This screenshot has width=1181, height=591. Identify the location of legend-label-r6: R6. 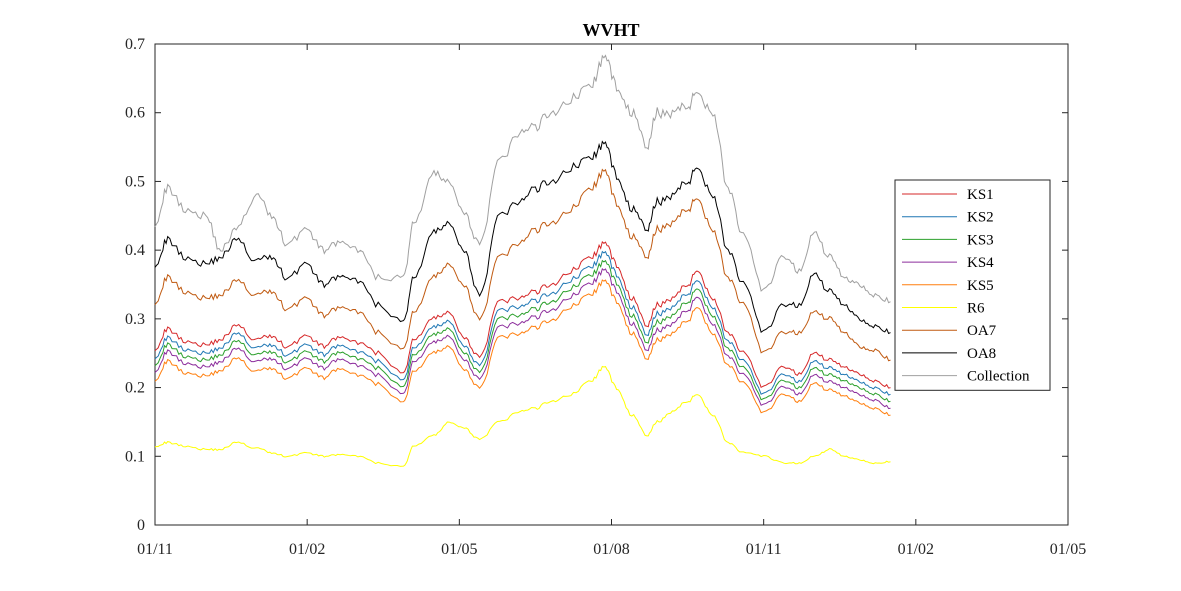
(976, 309).